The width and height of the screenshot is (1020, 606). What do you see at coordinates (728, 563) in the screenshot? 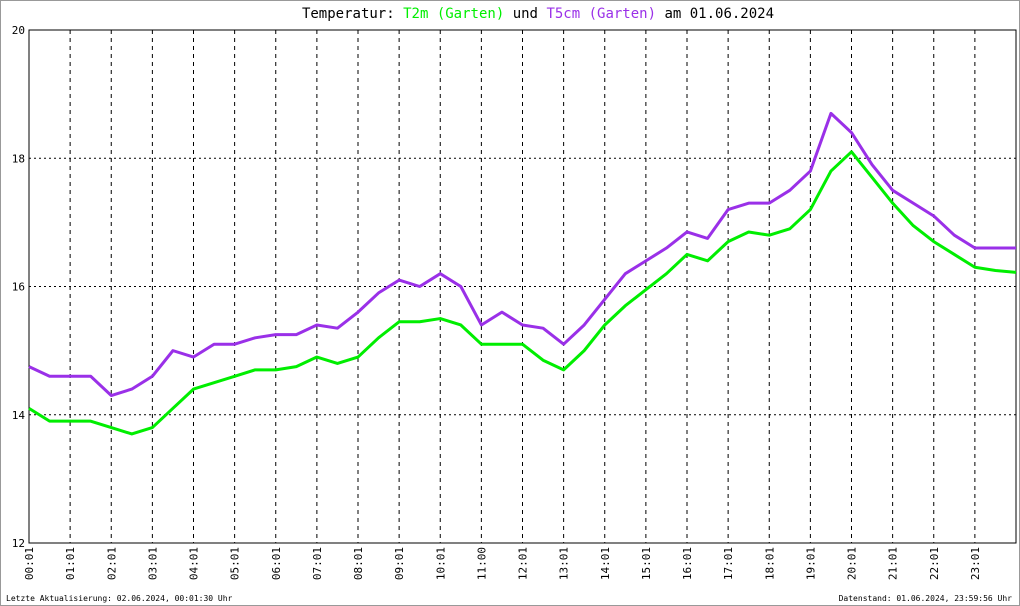
I see `x-tick-label: 17:01` at bounding box center [728, 563].